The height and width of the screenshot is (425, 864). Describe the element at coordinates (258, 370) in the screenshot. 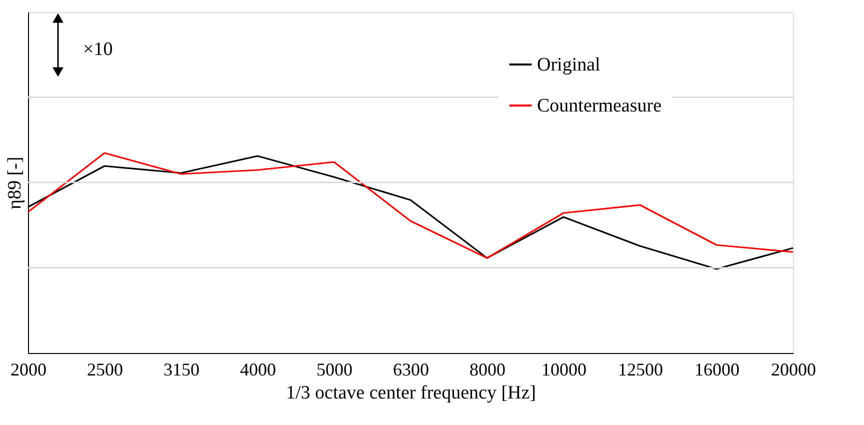

I see `x-tick-label: 4000` at that location.